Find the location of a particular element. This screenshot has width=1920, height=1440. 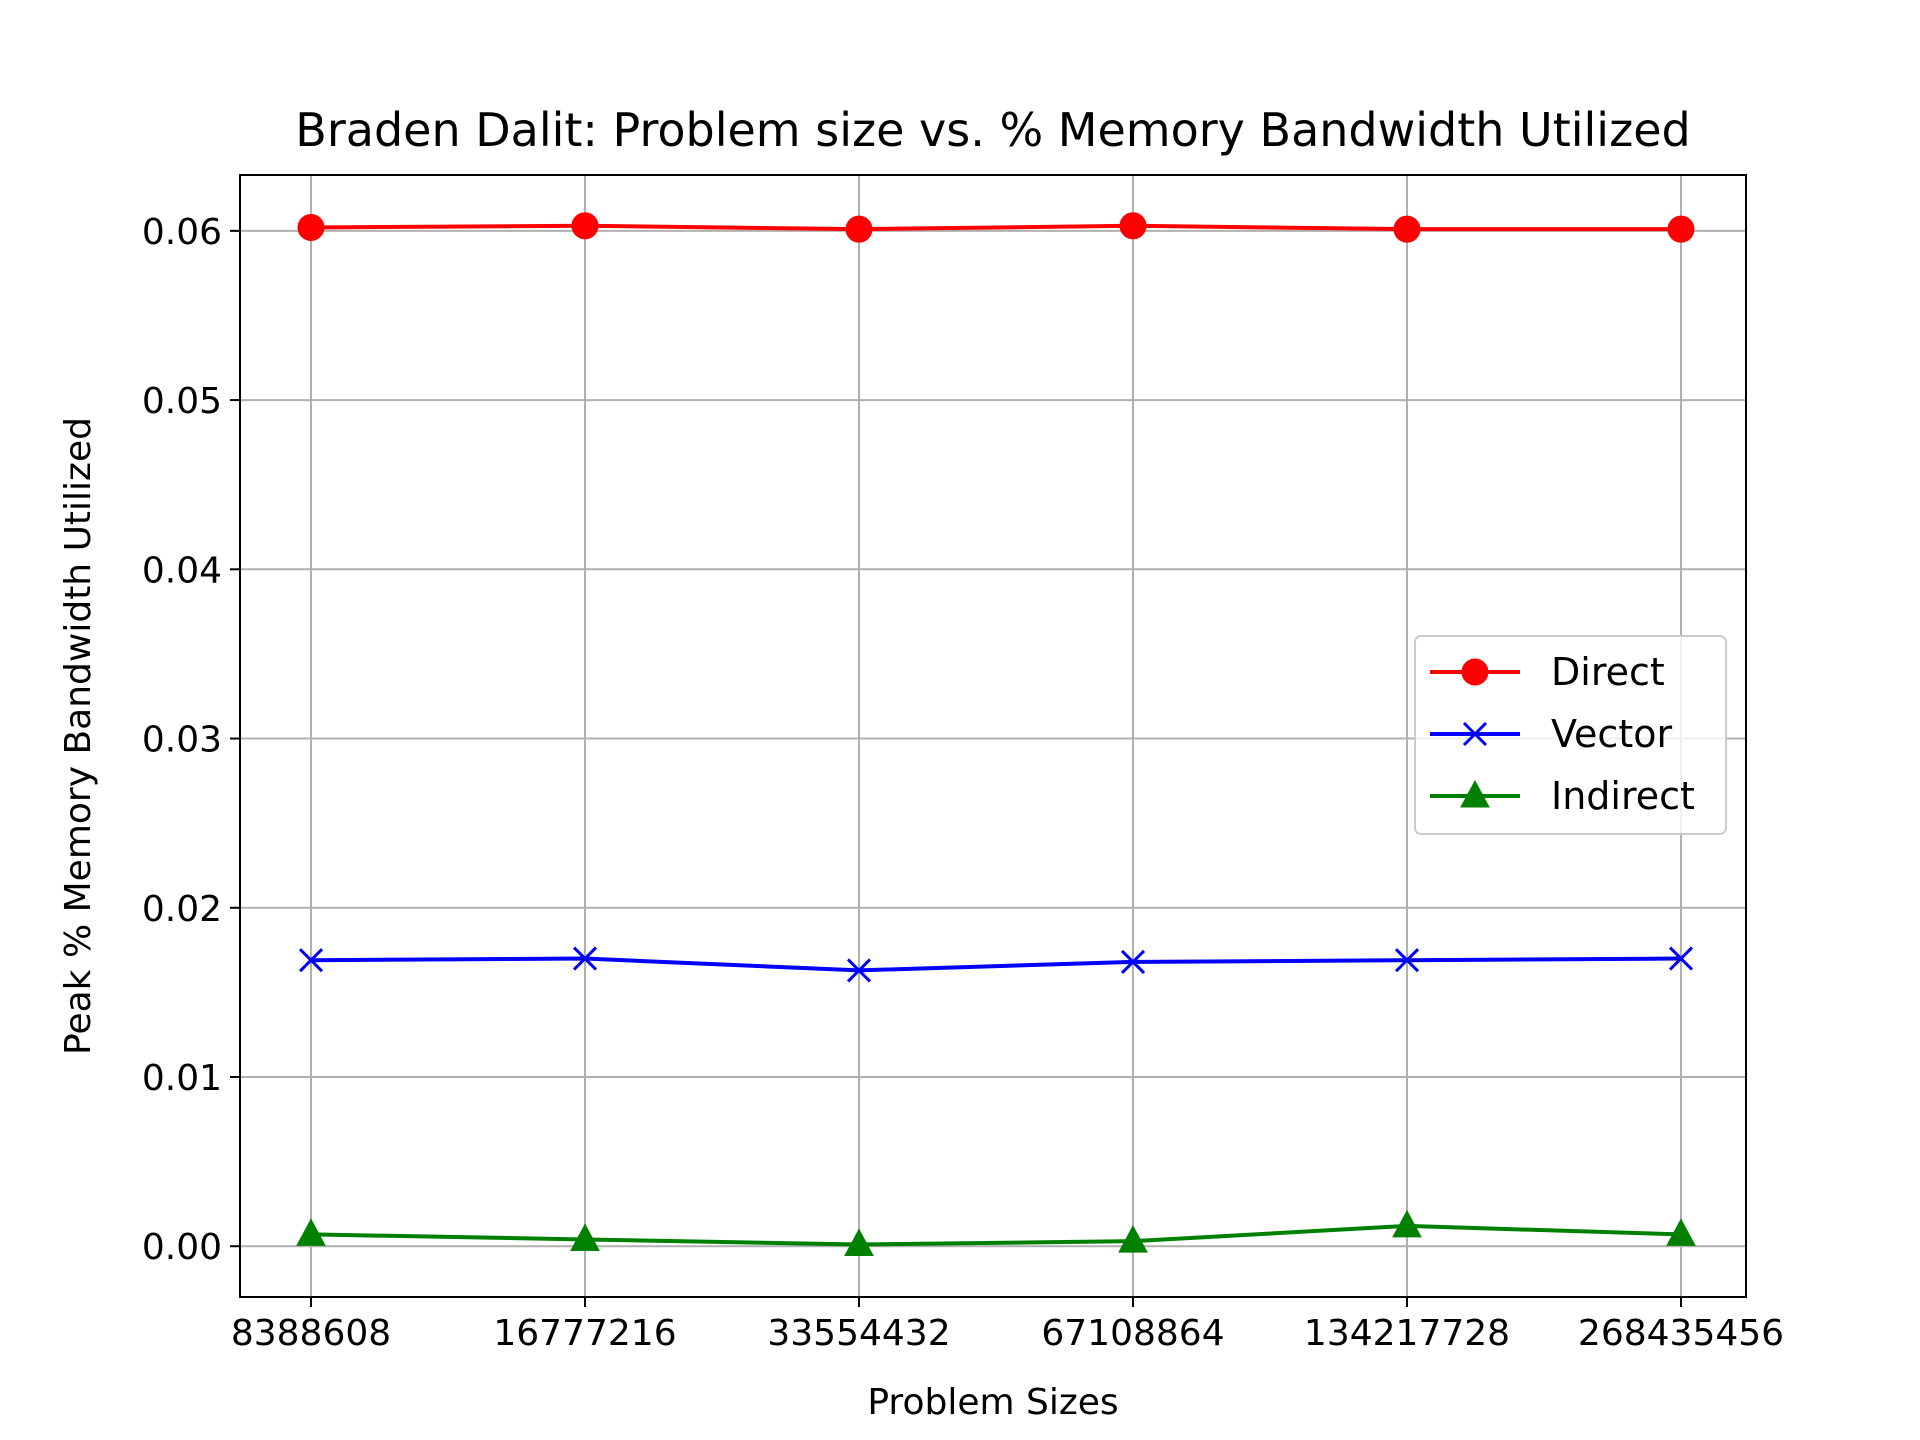

vector-line is located at coordinates (996, 964).